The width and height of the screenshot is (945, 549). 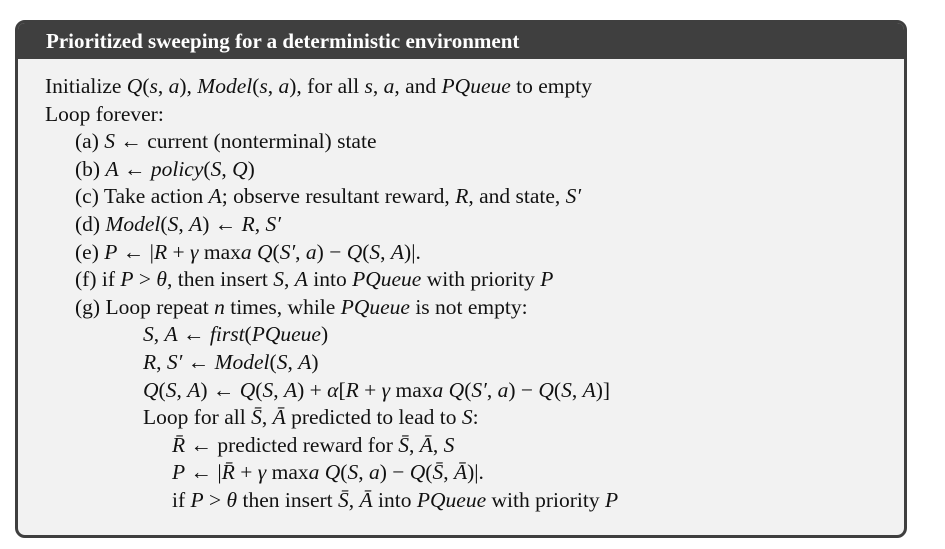 I want to click on line-text: ← predicted reward for, so click(x=292, y=444).